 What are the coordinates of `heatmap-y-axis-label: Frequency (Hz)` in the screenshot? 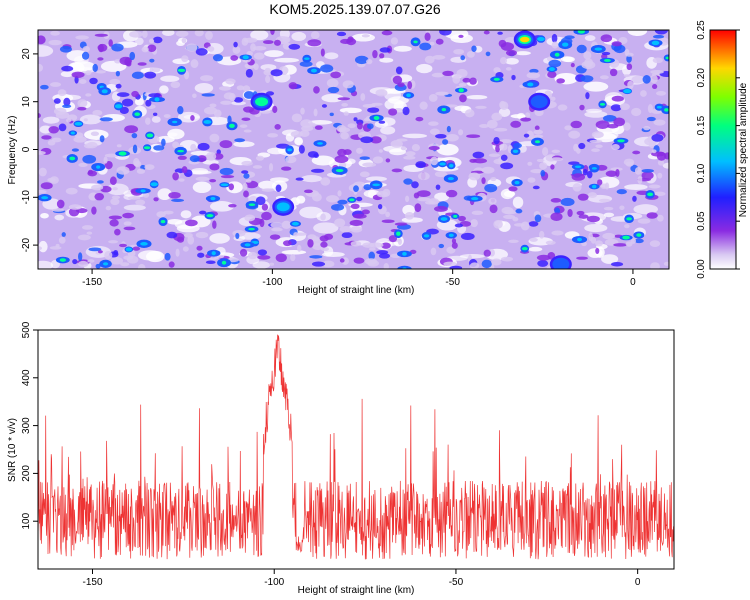 It's located at (12, 150).